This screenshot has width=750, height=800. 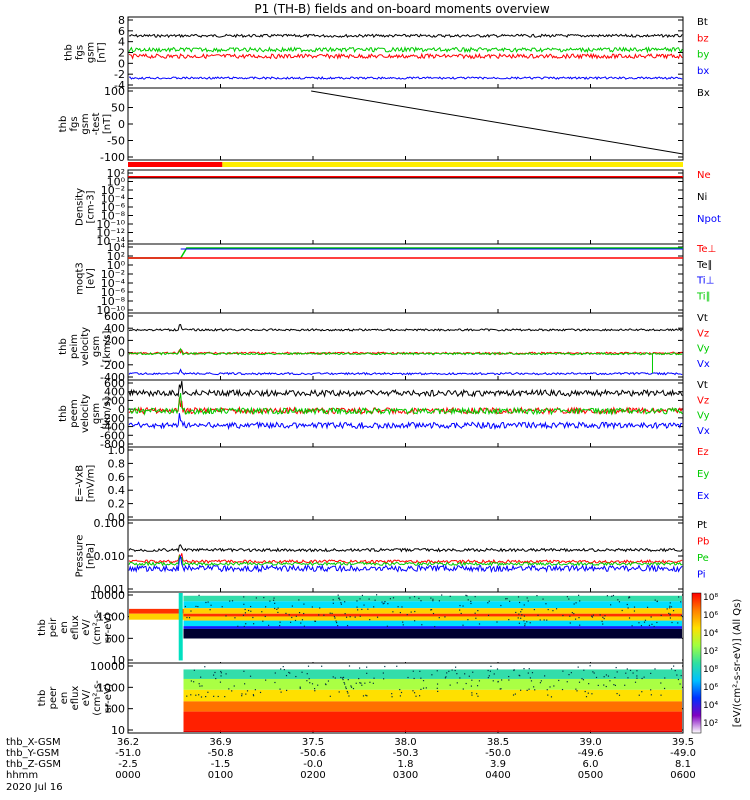 What do you see at coordinates (703, 542) in the screenshot?
I see `legend-Pb: Pb` at bounding box center [703, 542].